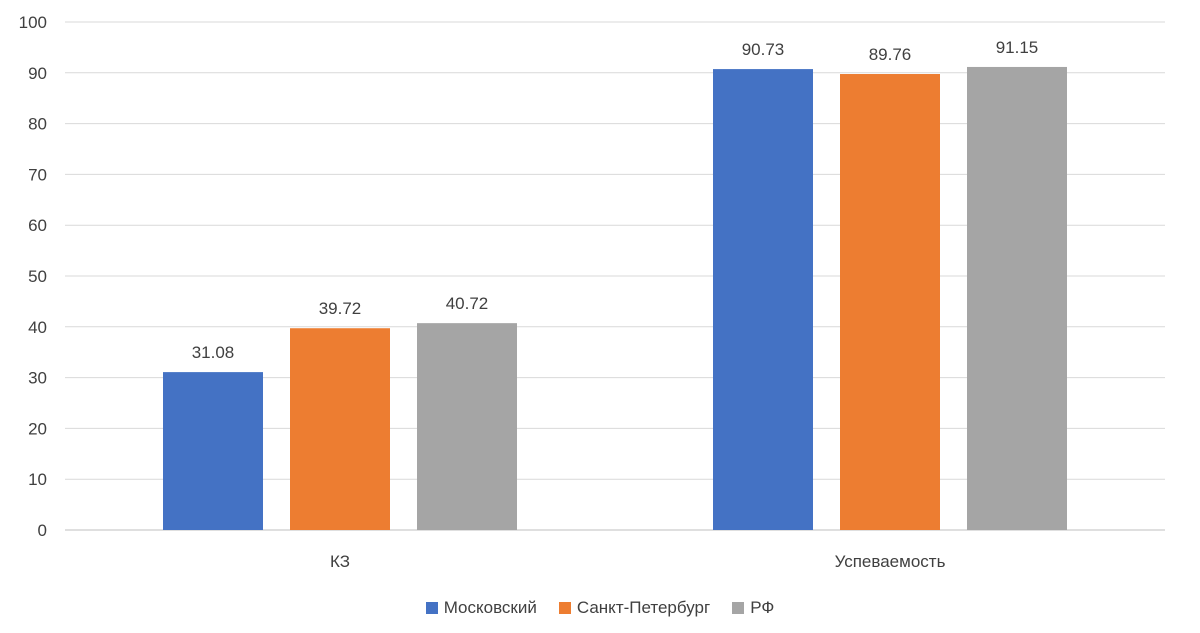 This screenshot has height=633, width=1200. I want to click on legend: Московский Санкт-Петербург РФ, so click(600, 608).